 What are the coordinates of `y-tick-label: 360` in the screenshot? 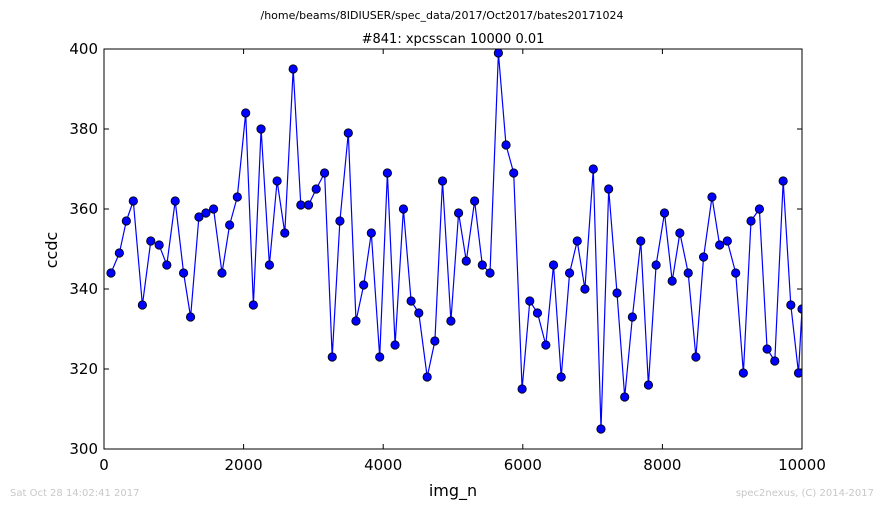 It's located at (83, 209).